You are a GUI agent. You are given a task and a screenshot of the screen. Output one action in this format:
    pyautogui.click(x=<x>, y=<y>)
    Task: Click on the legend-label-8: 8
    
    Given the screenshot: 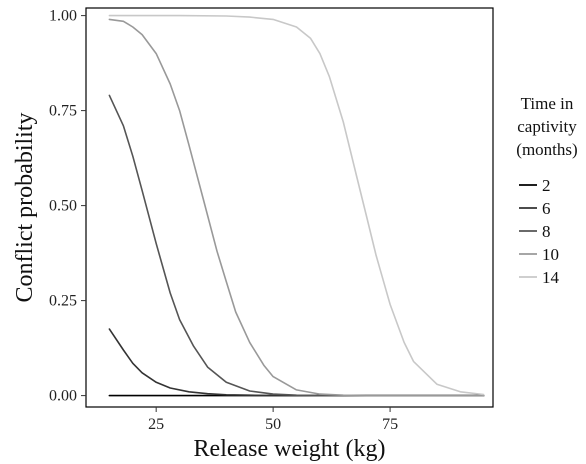 What is the action you would take?
    pyautogui.click(x=546, y=231)
    